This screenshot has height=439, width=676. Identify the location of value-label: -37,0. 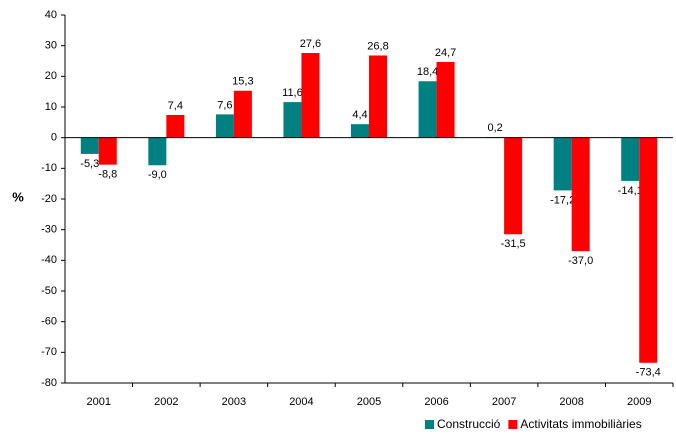
(580, 261).